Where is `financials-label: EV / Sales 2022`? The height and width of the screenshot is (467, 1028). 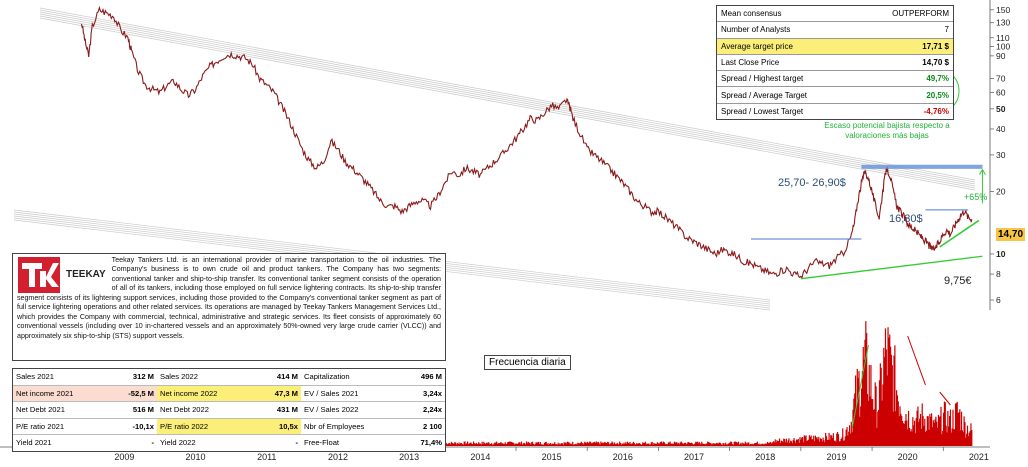 financials-label: EV / Sales 2022 is located at coordinates (331, 410).